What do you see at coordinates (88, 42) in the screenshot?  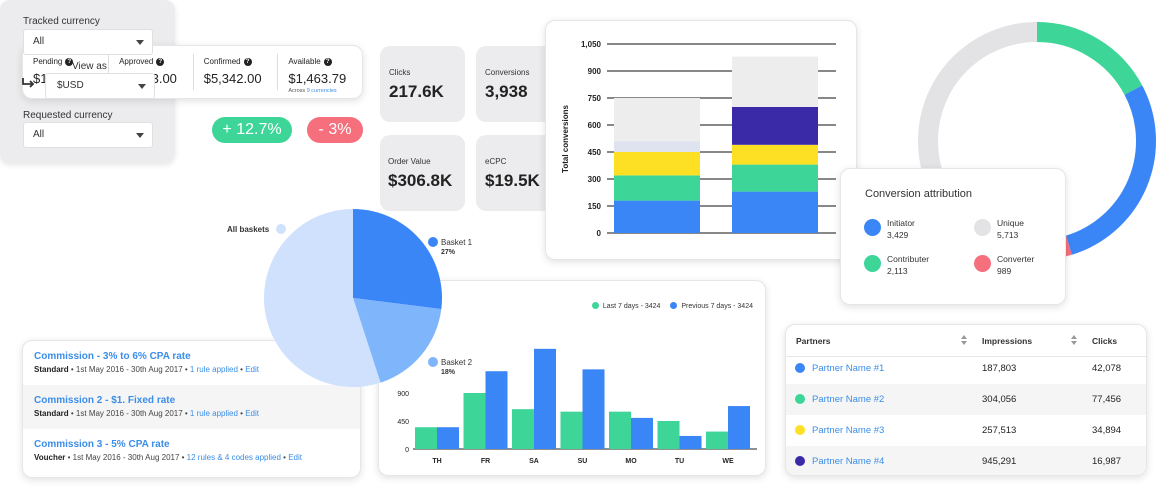 I see `tracked-currency-select: All` at bounding box center [88, 42].